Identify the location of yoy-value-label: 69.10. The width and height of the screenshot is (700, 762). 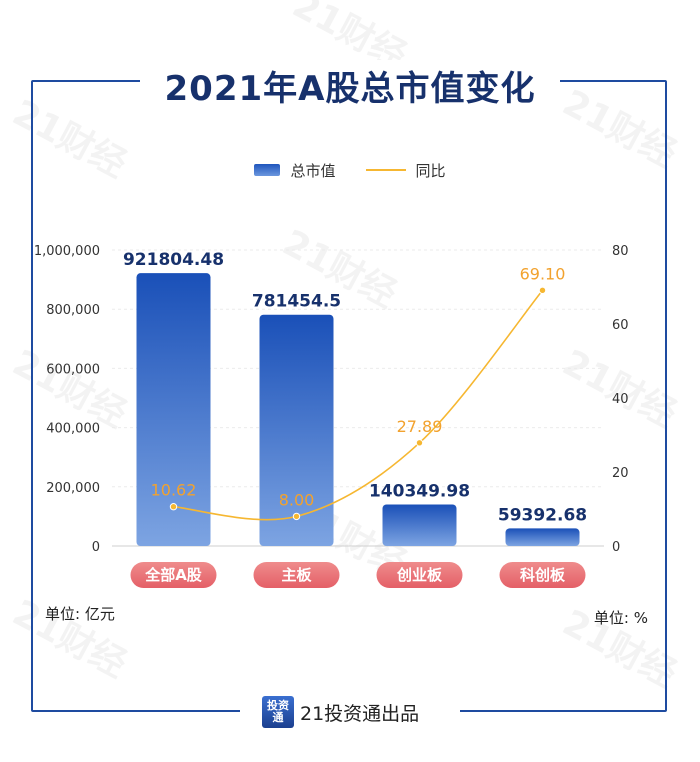
(543, 273).